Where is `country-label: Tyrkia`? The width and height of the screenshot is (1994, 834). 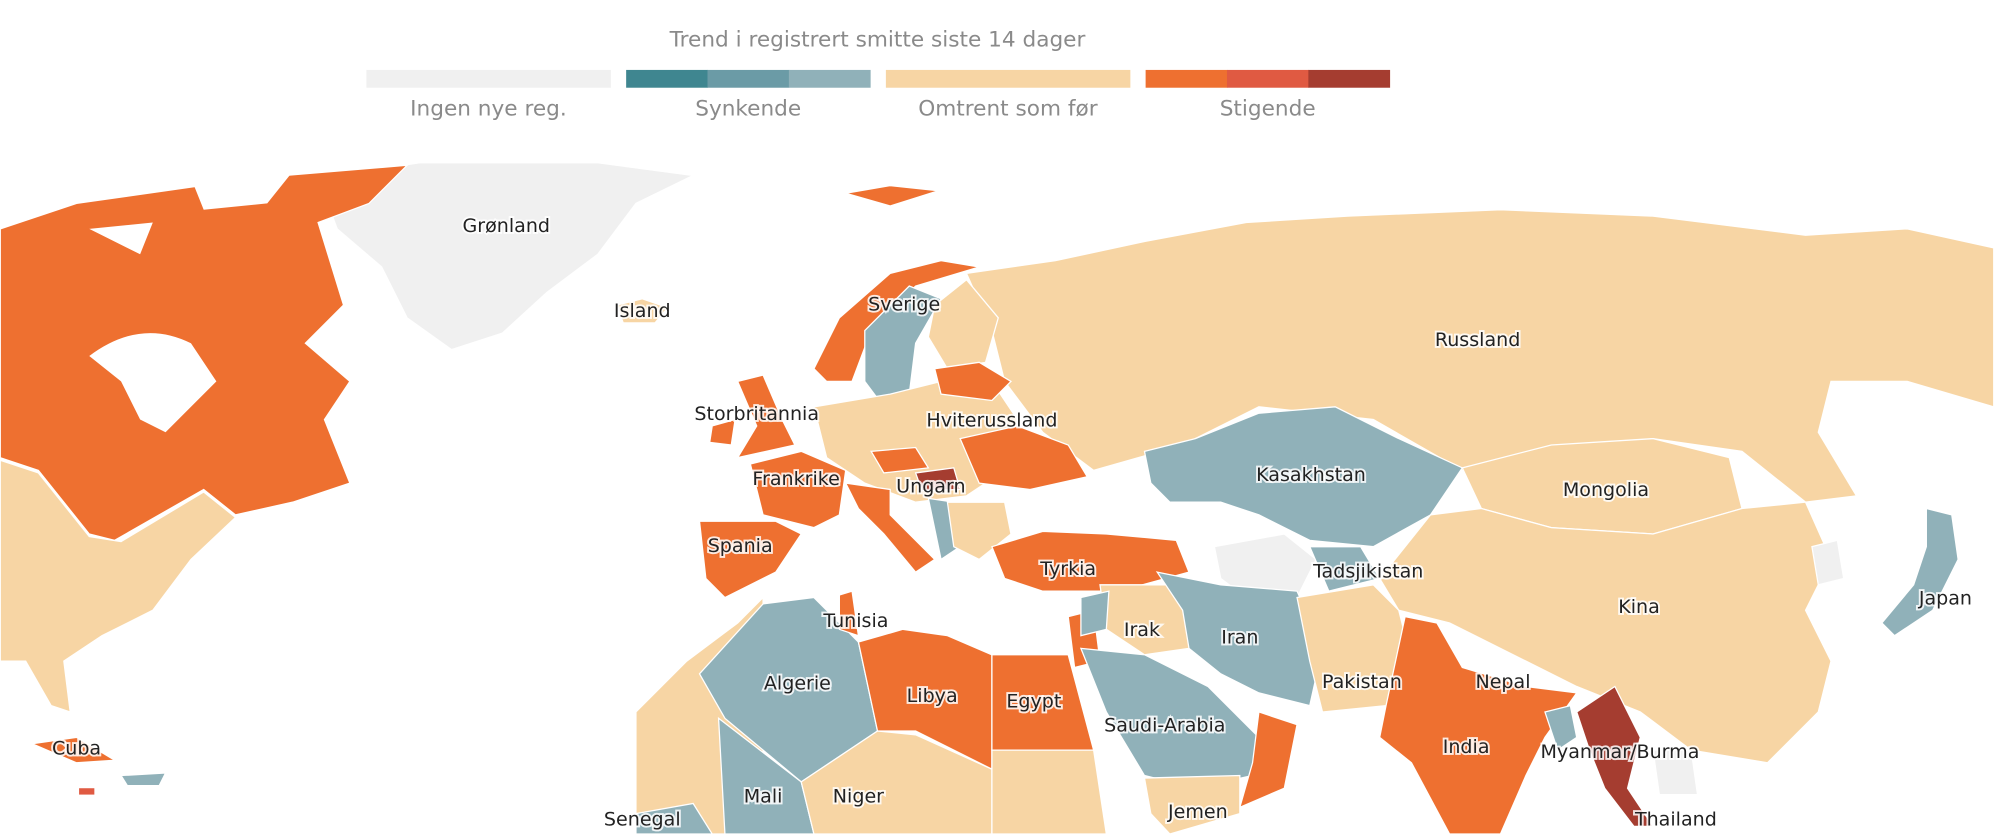
country-label: Tyrkia is located at coordinates (1067, 569).